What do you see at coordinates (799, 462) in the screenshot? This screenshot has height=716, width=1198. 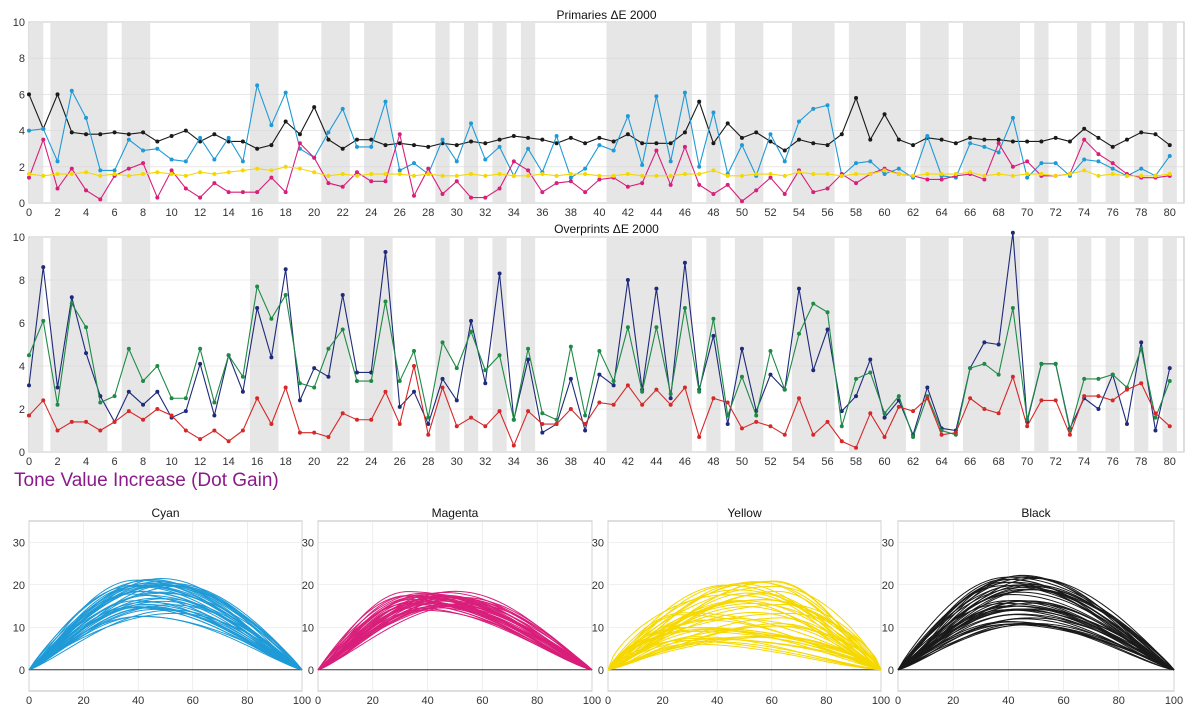 I see `x-tick-label: 54` at bounding box center [799, 462].